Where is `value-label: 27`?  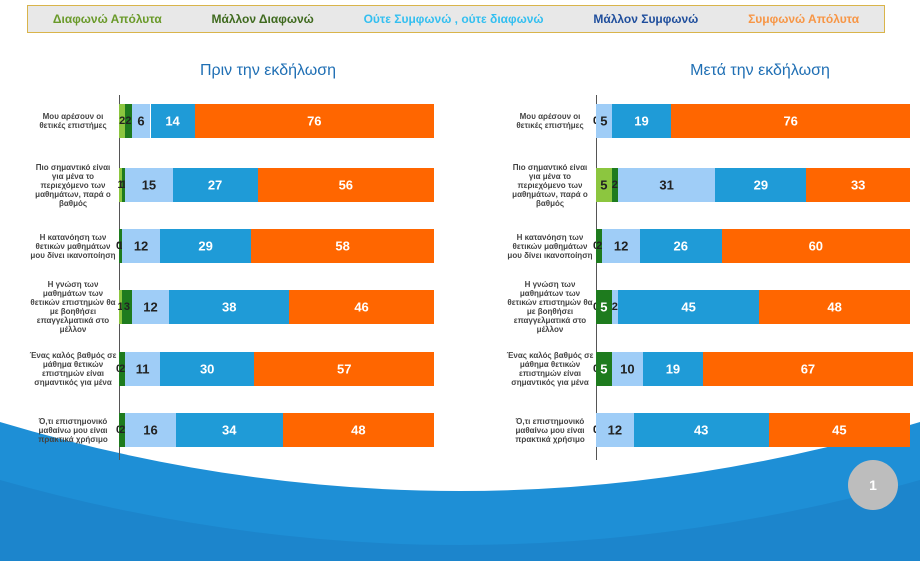
value-label: 27 is located at coordinates (215, 185).